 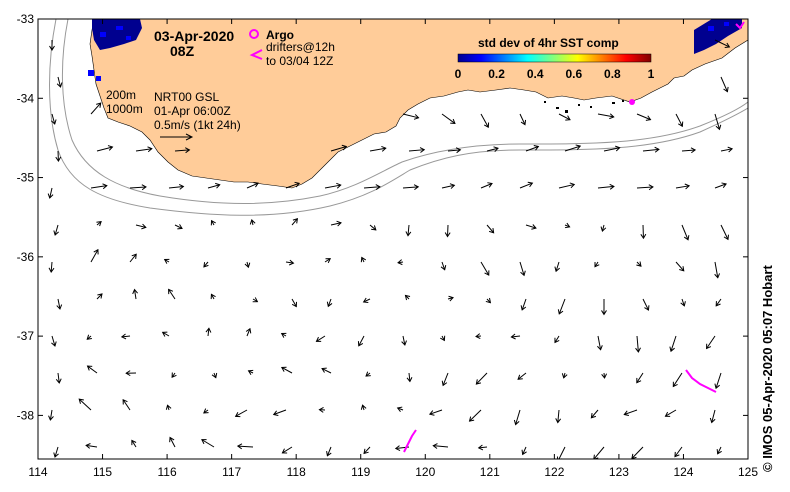 I want to click on colorbar-tick-label: 0.4, so click(x=535, y=74).